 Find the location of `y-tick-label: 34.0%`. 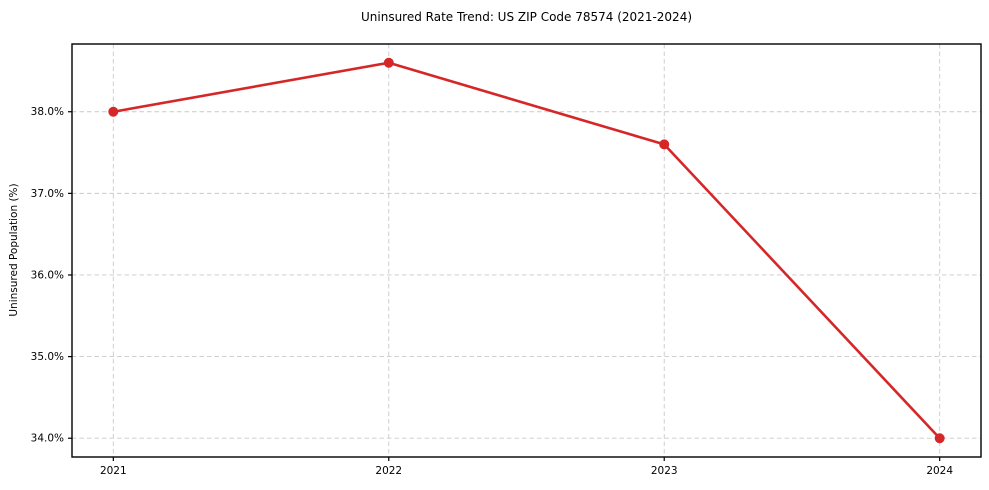

y-tick-label: 34.0% is located at coordinates (47, 439).